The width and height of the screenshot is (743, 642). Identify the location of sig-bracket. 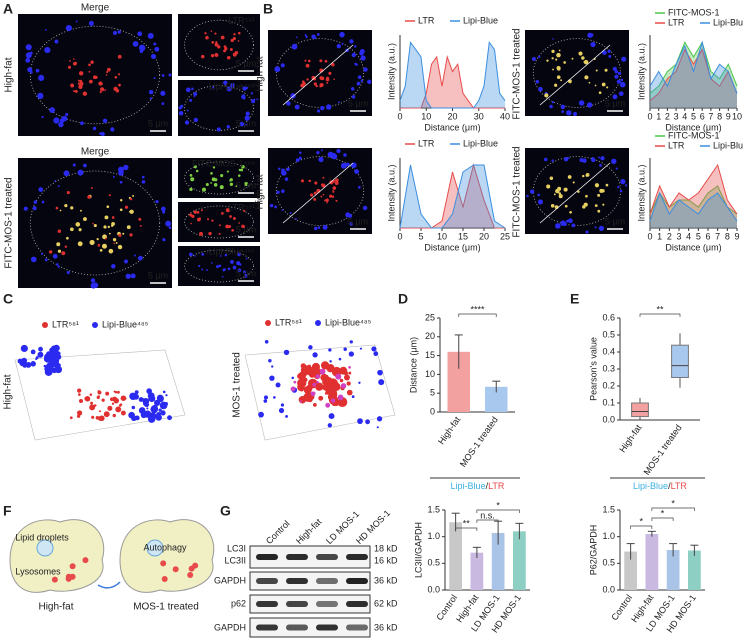
(660, 315).